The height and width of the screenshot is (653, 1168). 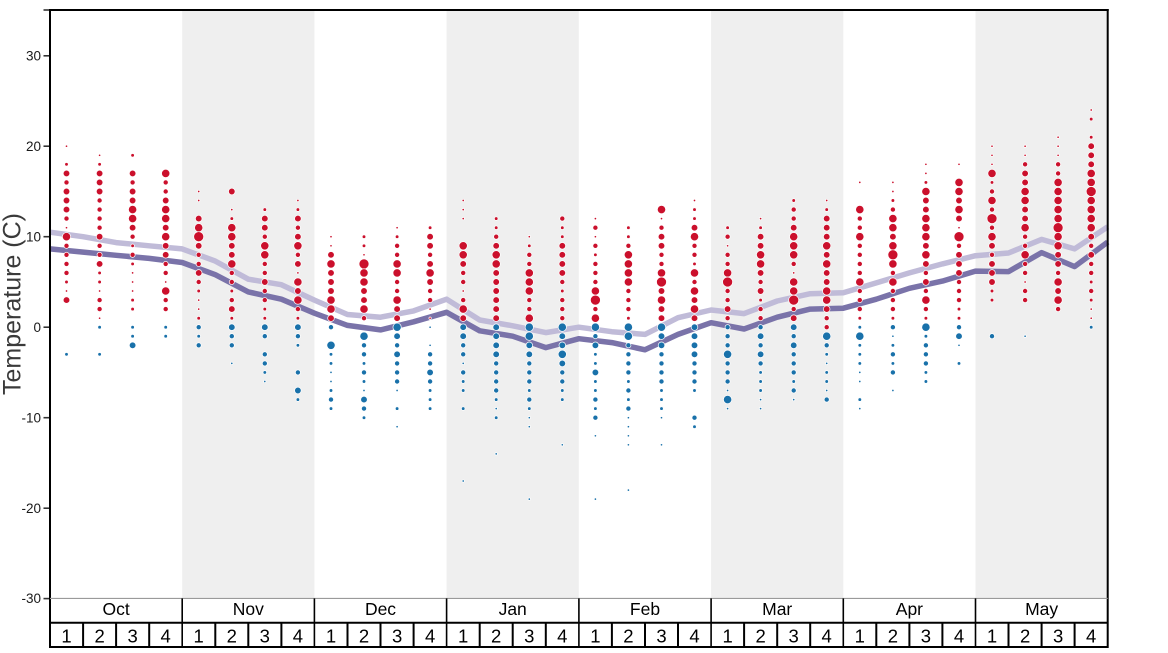 What do you see at coordinates (13, 304) in the screenshot?
I see `svg-text: Temperature (C)` at bounding box center [13, 304].